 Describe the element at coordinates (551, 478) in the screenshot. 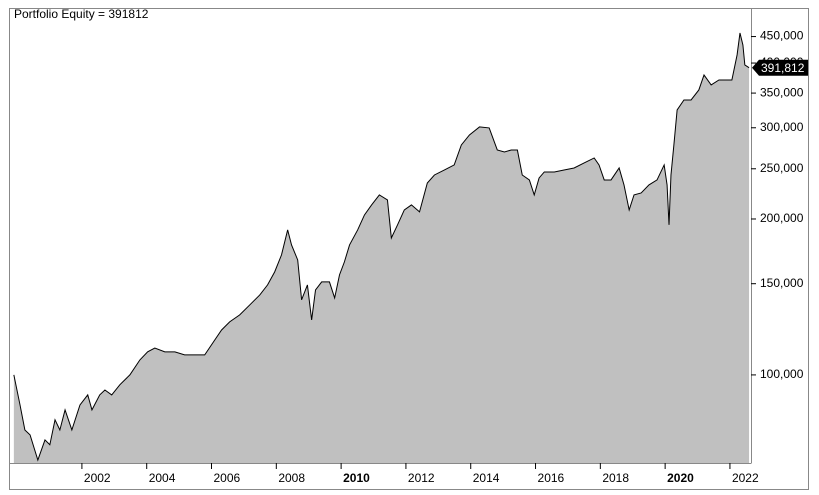

I see `x-tick-label: 2016` at that location.